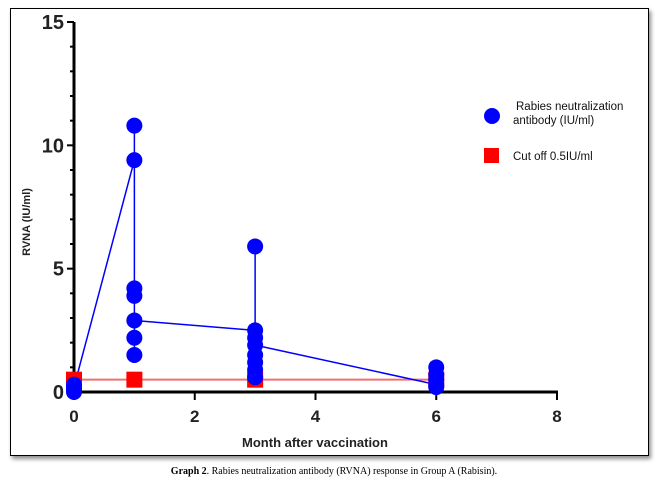 The height and width of the screenshot is (485, 668). What do you see at coordinates (492, 116) in the screenshot?
I see `legend-marker-rvna` at bounding box center [492, 116].